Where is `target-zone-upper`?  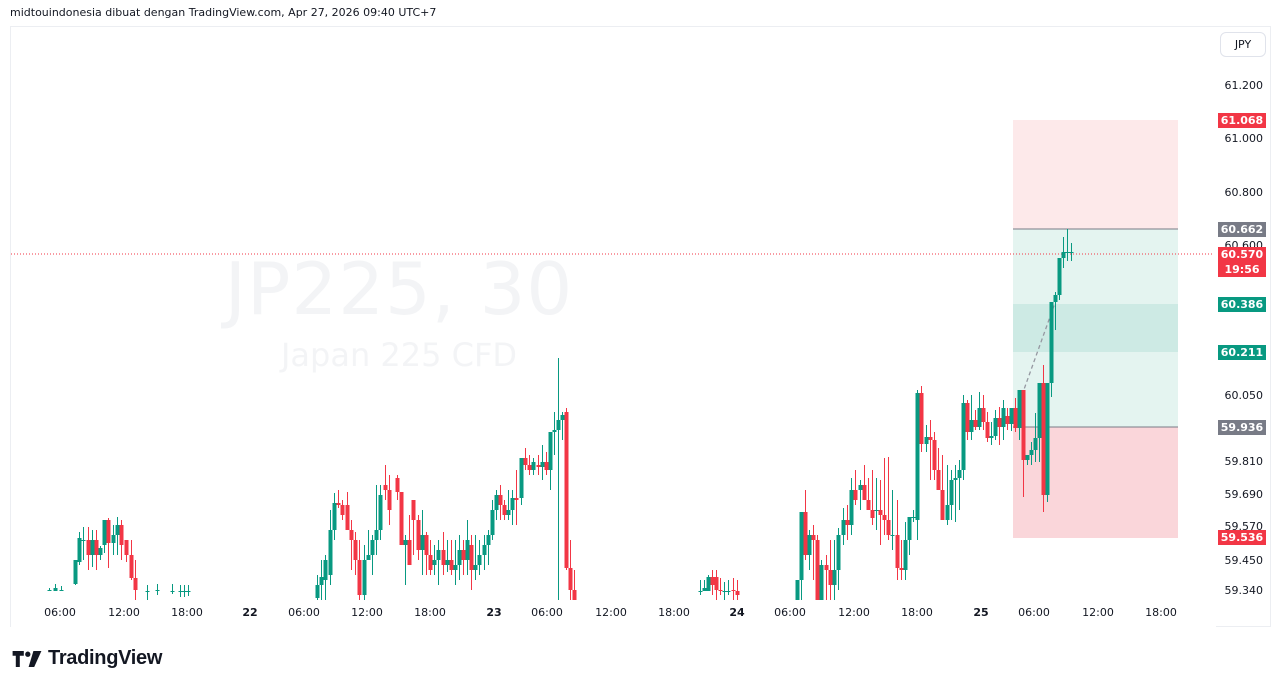 target-zone-upper is located at coordinates (1095, 266).